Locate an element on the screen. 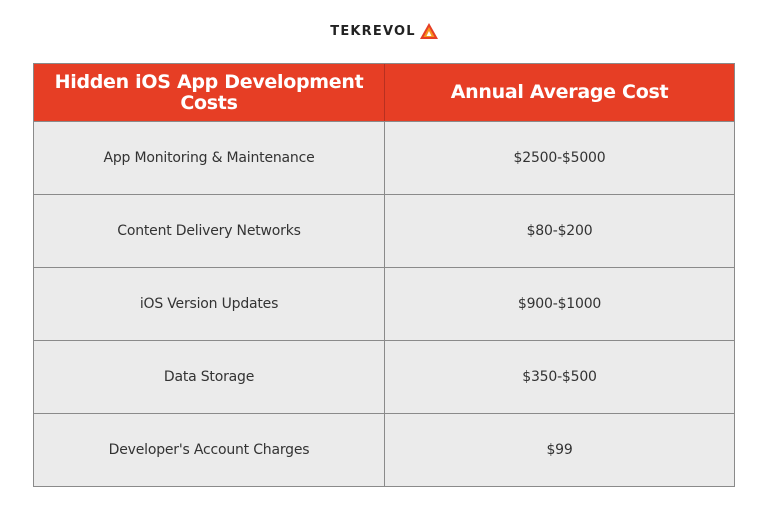 The width and height of the screenshot is (768, 515). cost-item-cell: App Monitoring & Maintenance is located at coordinates (209, 158).